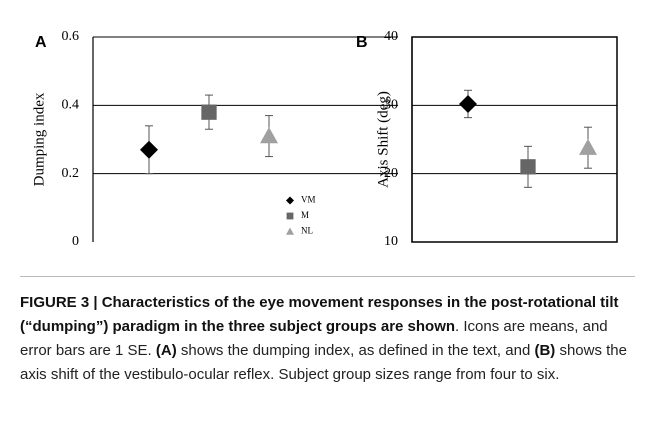 The height and width of the screenshot is (425, 653). Describe the element at coordinates (383, 139) in the screenshot. I see `y-axis-label: Axis Shift (deg)` at that location.